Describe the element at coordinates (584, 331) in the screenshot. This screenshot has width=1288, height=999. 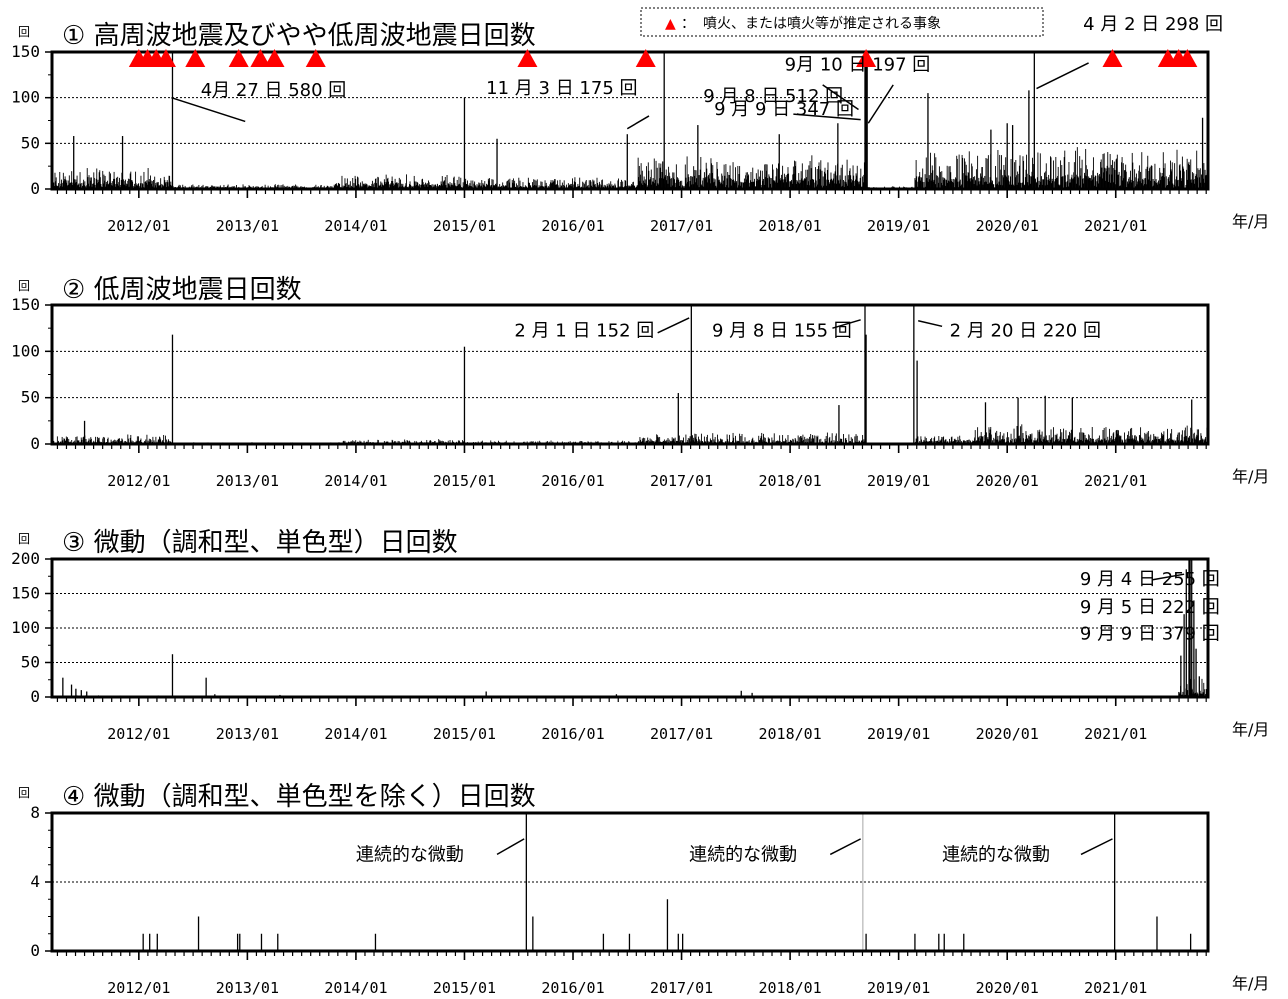
I see `annotation-label: 2 月 1 日 152 回` at that location.